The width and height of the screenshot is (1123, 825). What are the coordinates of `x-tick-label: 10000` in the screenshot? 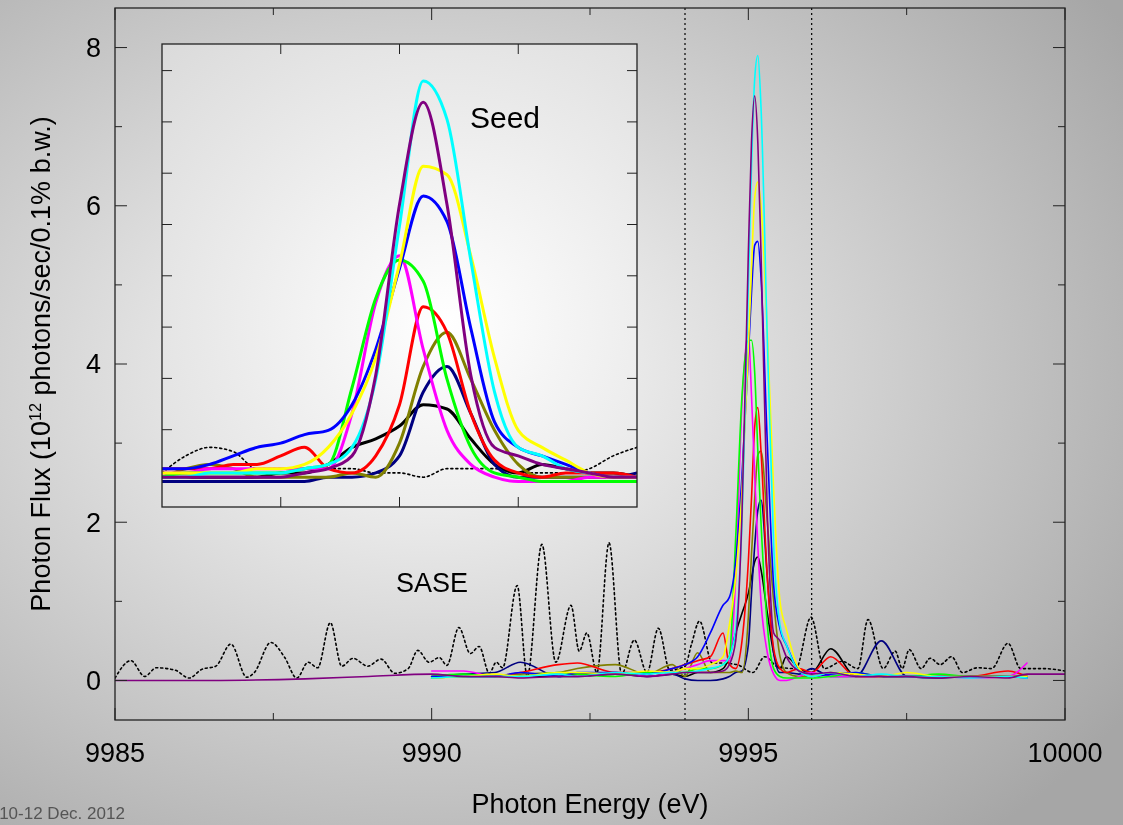 It's located at (1065, 753).